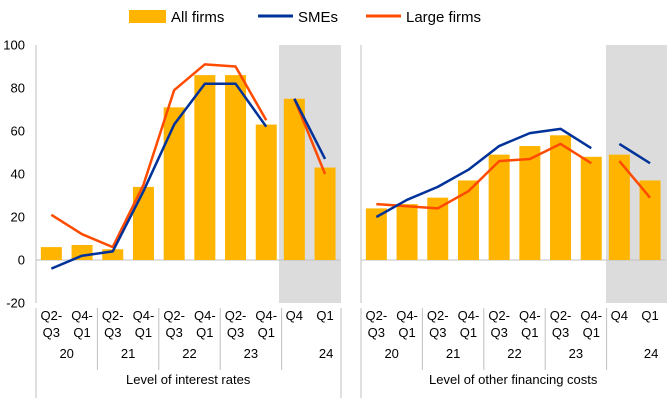 This screenshot has width=667, height=401. I want to click on y-tick-label-5: 80, so click(18, 88).